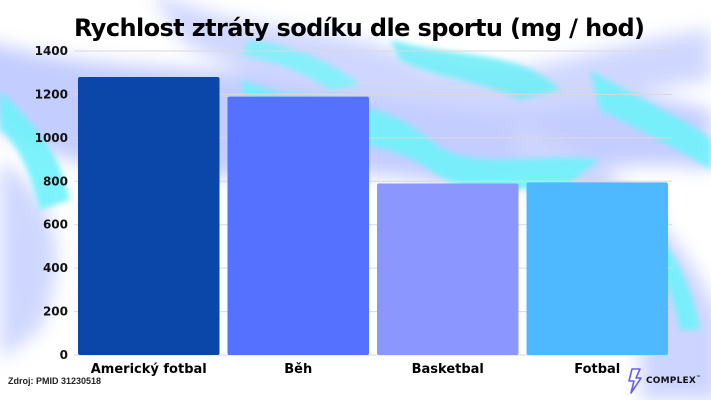 Image resolution: width=711 pixels, height=400 pixels. I want to click on y-tick-label: 1200, so click(51, 94).